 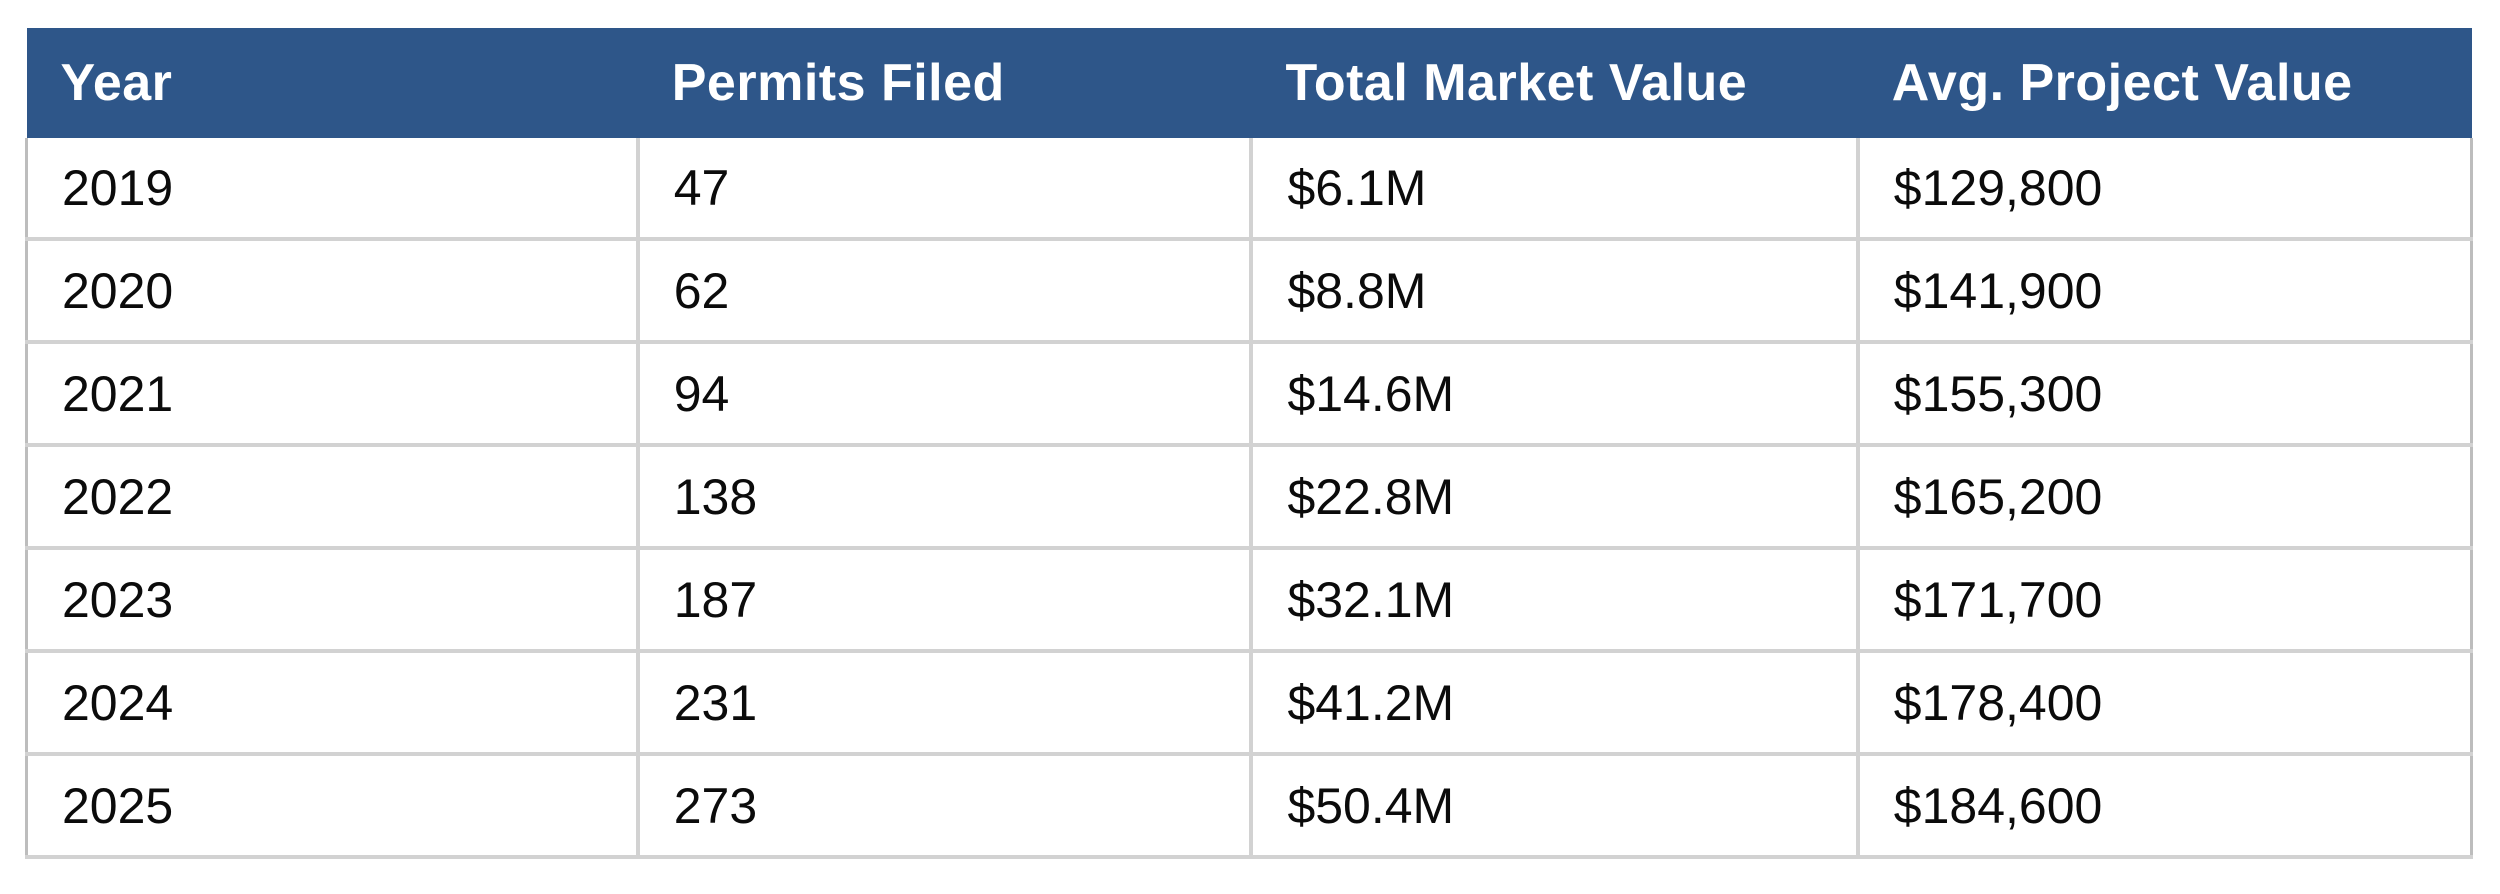 I want to click on cell-permits: 273, so click(x=943, y=805).